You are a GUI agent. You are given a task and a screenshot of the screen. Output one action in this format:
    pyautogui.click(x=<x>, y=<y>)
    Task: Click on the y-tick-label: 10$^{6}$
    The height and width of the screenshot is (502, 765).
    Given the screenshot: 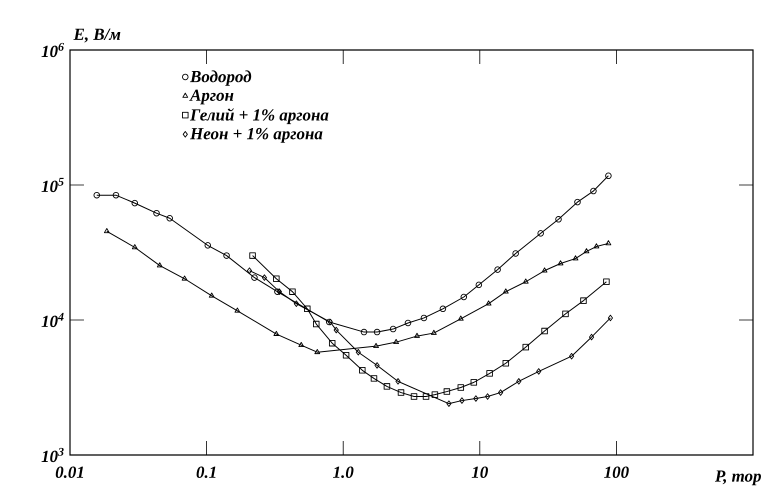 What is the action you would take?
    pyautogui.click(x=53, y=50)
    